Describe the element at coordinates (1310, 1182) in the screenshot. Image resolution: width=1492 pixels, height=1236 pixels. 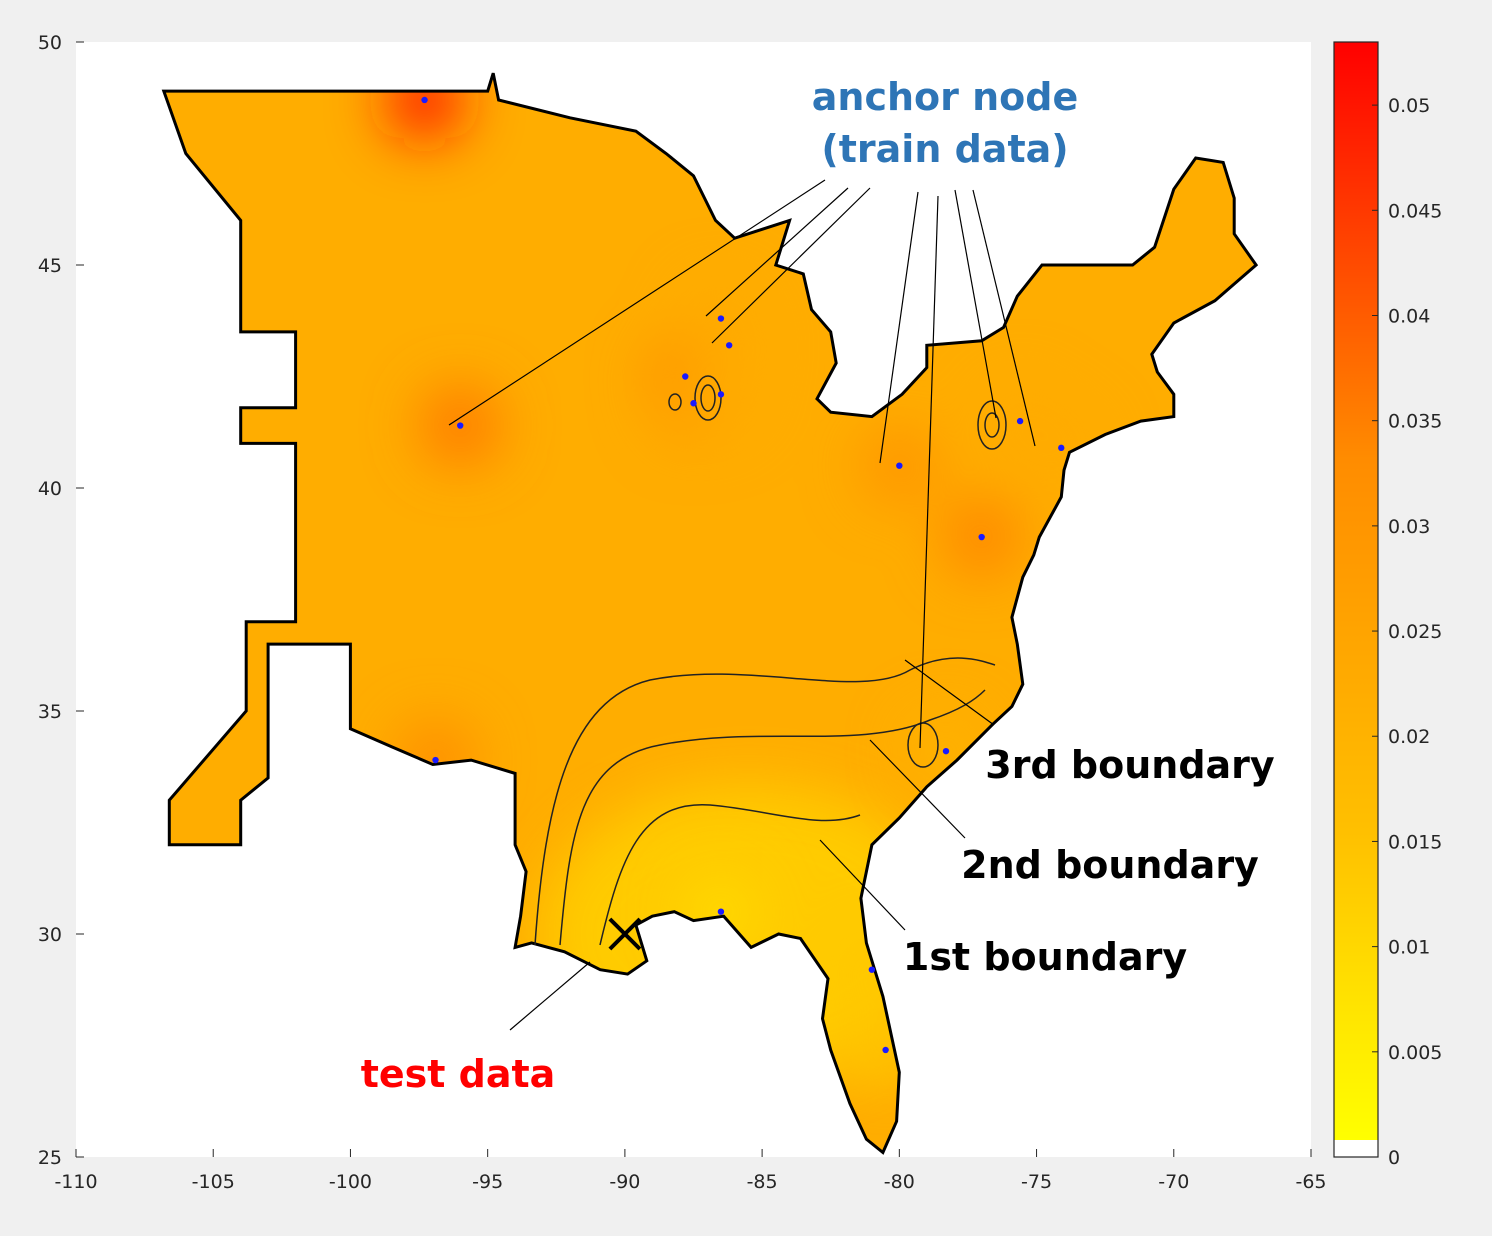
I see `x-tick-label: -65` at that location.